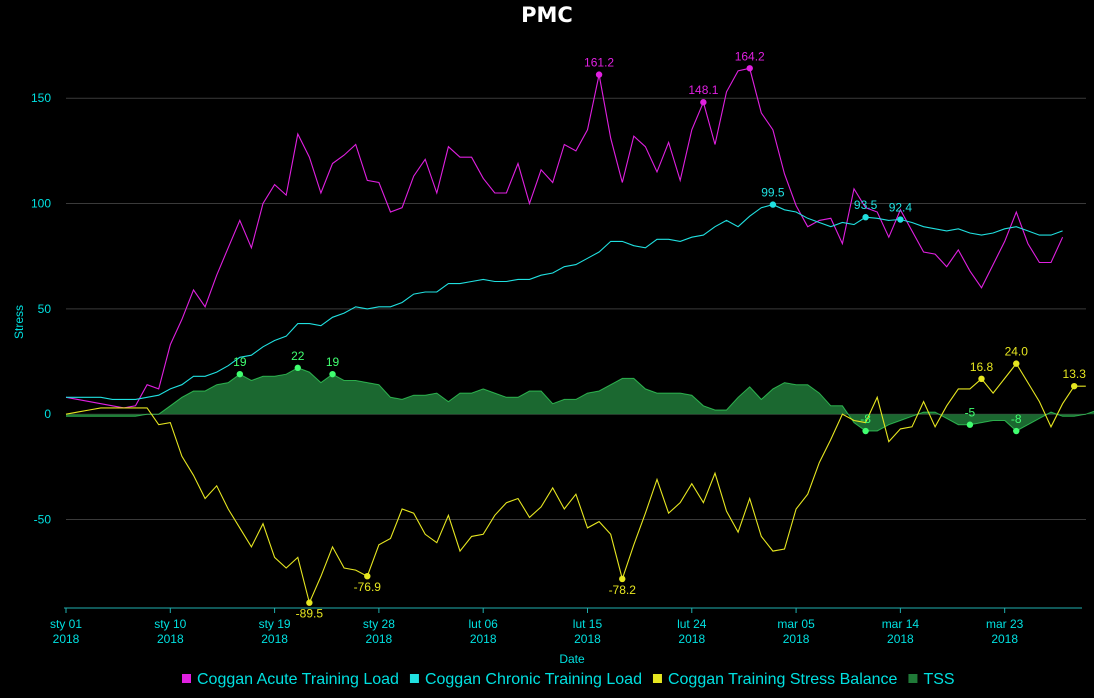 This screenshot has width=1094, height=698. I want to click on legend-swatch-coggan-chronic-training-load, so click(414, 678).